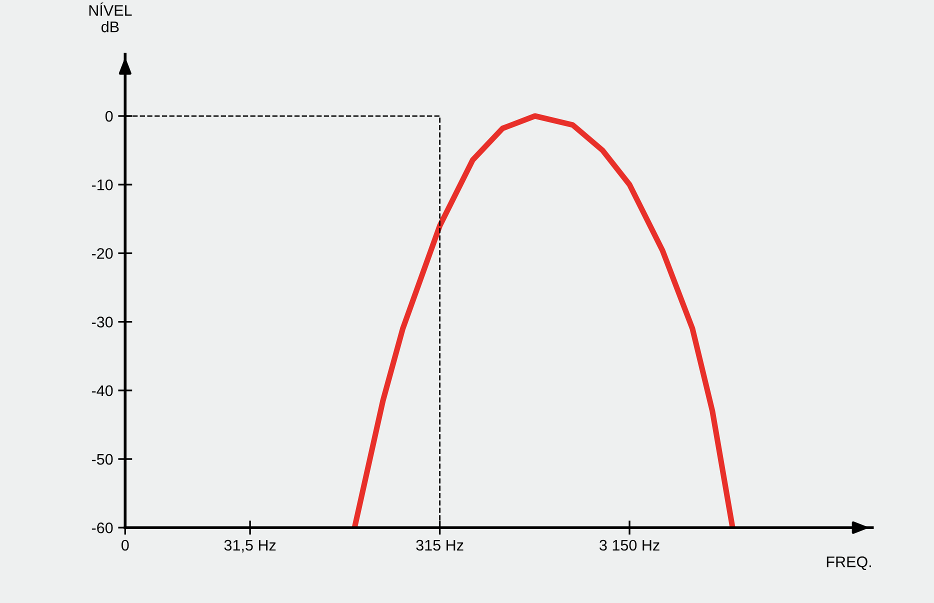  I want to click on x-tick-label: 315 Hz, so click(440, 545).